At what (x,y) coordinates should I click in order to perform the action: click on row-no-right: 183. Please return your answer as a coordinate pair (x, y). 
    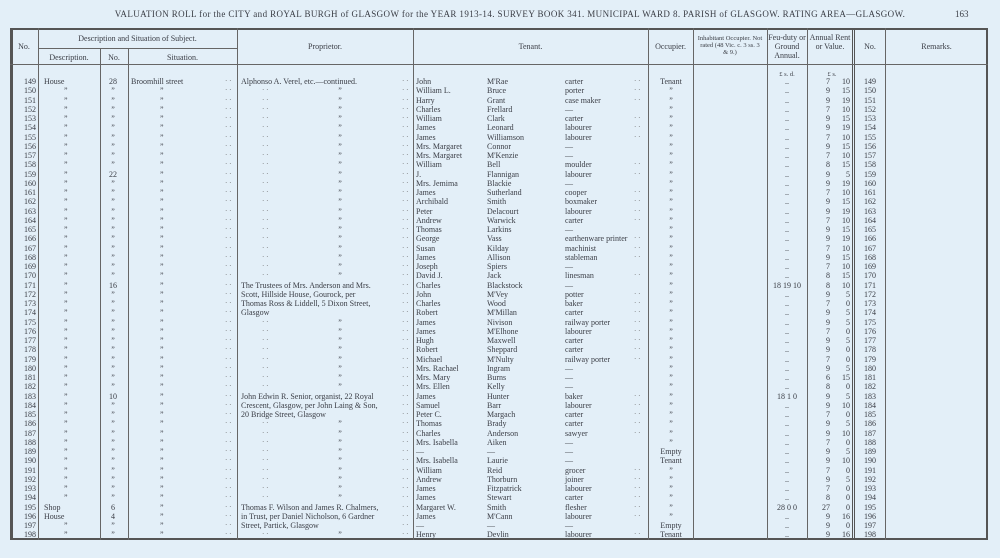
    Looking at the image, I should click on (870, 396).